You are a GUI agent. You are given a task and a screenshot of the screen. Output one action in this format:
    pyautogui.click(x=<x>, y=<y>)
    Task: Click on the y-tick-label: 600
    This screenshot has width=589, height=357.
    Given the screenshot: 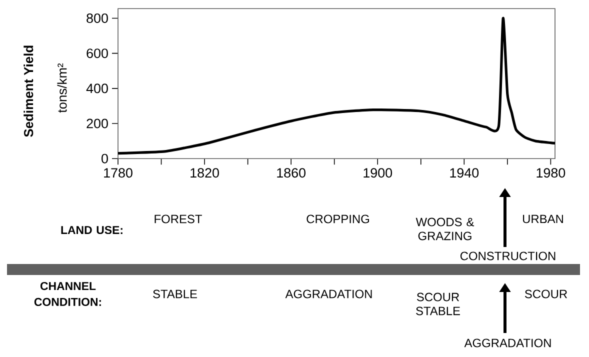 What is the action you would take?
    pyautogui.click(x=97, y=53)
    